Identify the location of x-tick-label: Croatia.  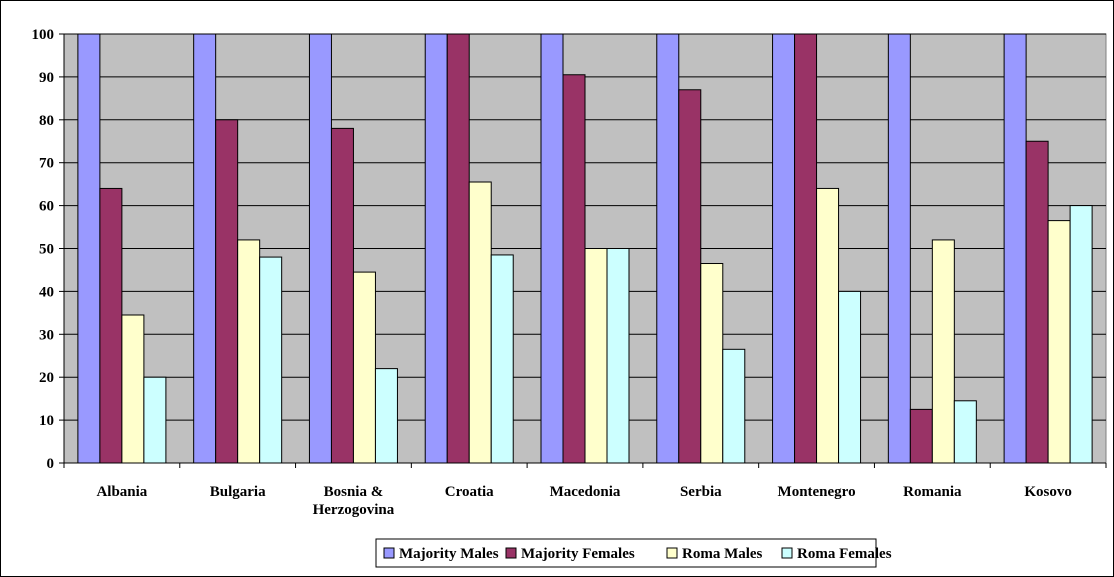
(469, 492).